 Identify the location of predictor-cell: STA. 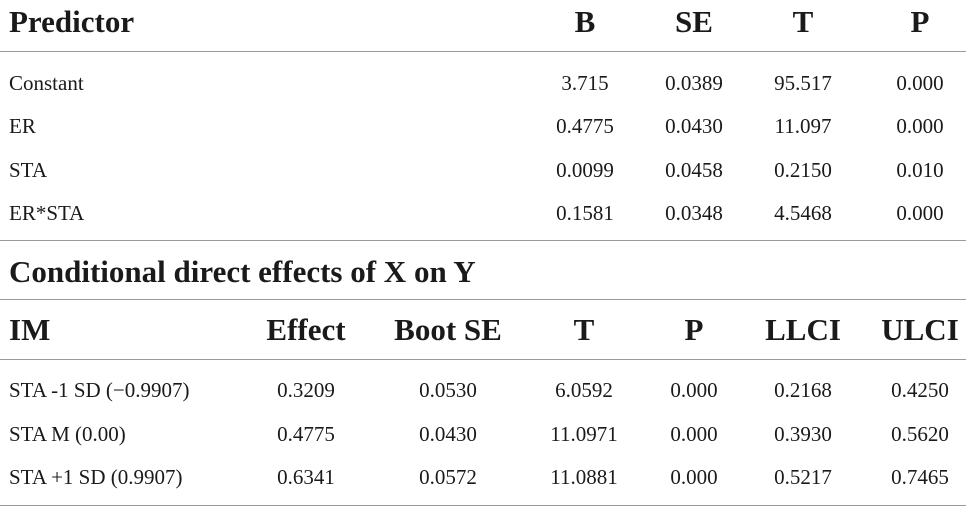
(28, 170).